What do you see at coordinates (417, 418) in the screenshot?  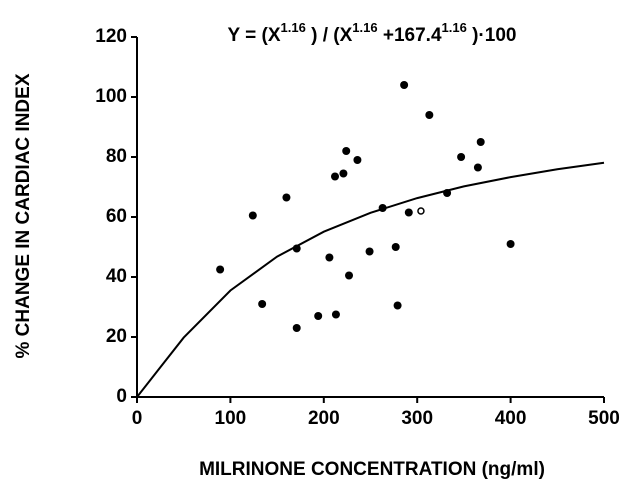 I see `x-tick-label: 300` at bounding box center [417, 418].